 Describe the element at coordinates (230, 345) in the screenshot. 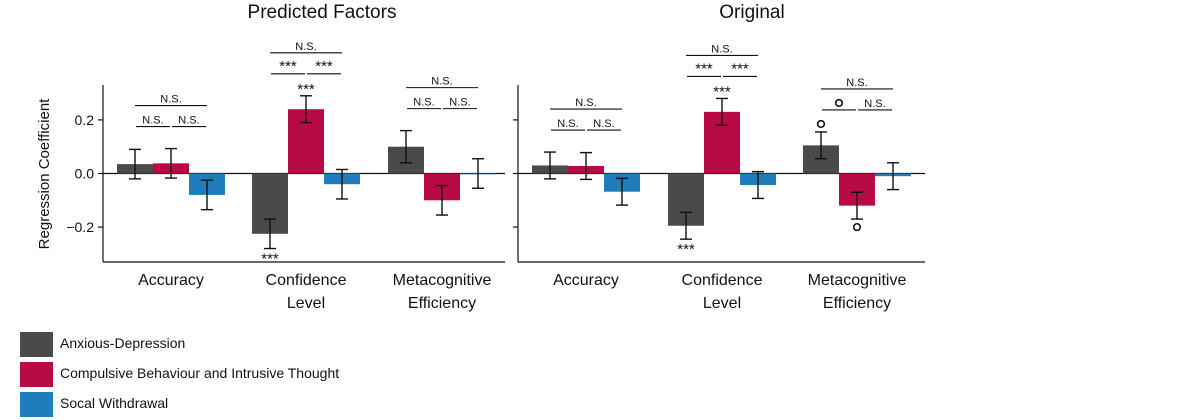

I see `legend-item-anxious-depression: Anxious-Depression` at that location.